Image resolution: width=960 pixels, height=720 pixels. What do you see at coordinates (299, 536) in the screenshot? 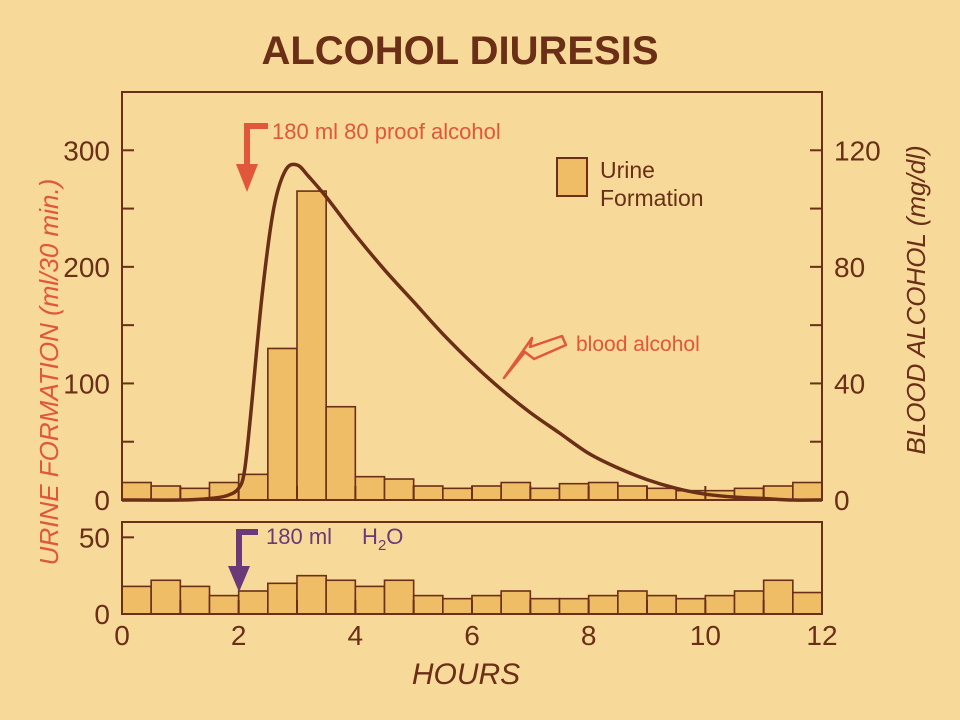
I see `water-dose-amount: 180 ml` at bounding box center [299, 536].